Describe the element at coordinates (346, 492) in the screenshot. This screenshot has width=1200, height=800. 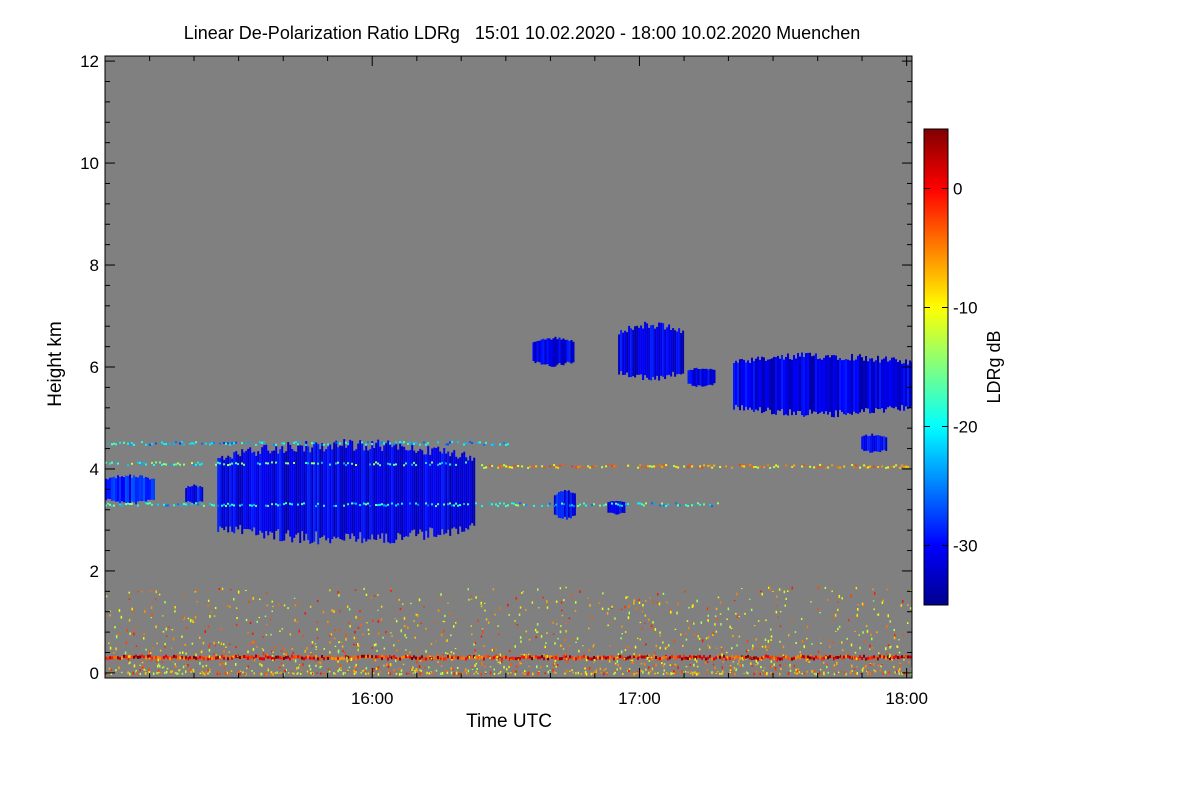
I see `cloud-main-cloud-layer` at that location.